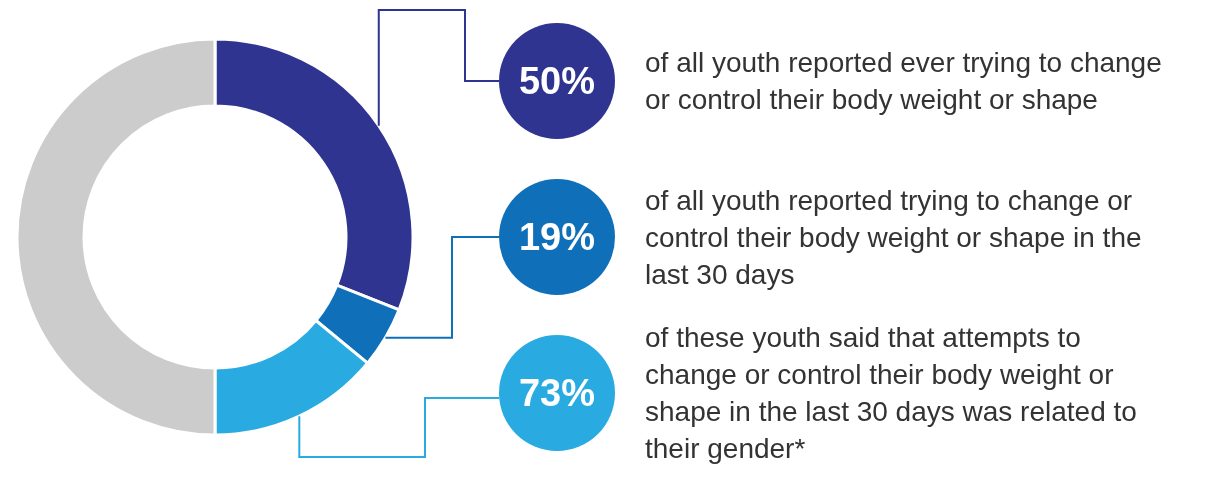 The height and width of the screenshot is (478, 1225). I want to click on text: of these youth said that attempts to change or control their body weight or shape in the last 30 days was related to their gender*, so click(891, 393).